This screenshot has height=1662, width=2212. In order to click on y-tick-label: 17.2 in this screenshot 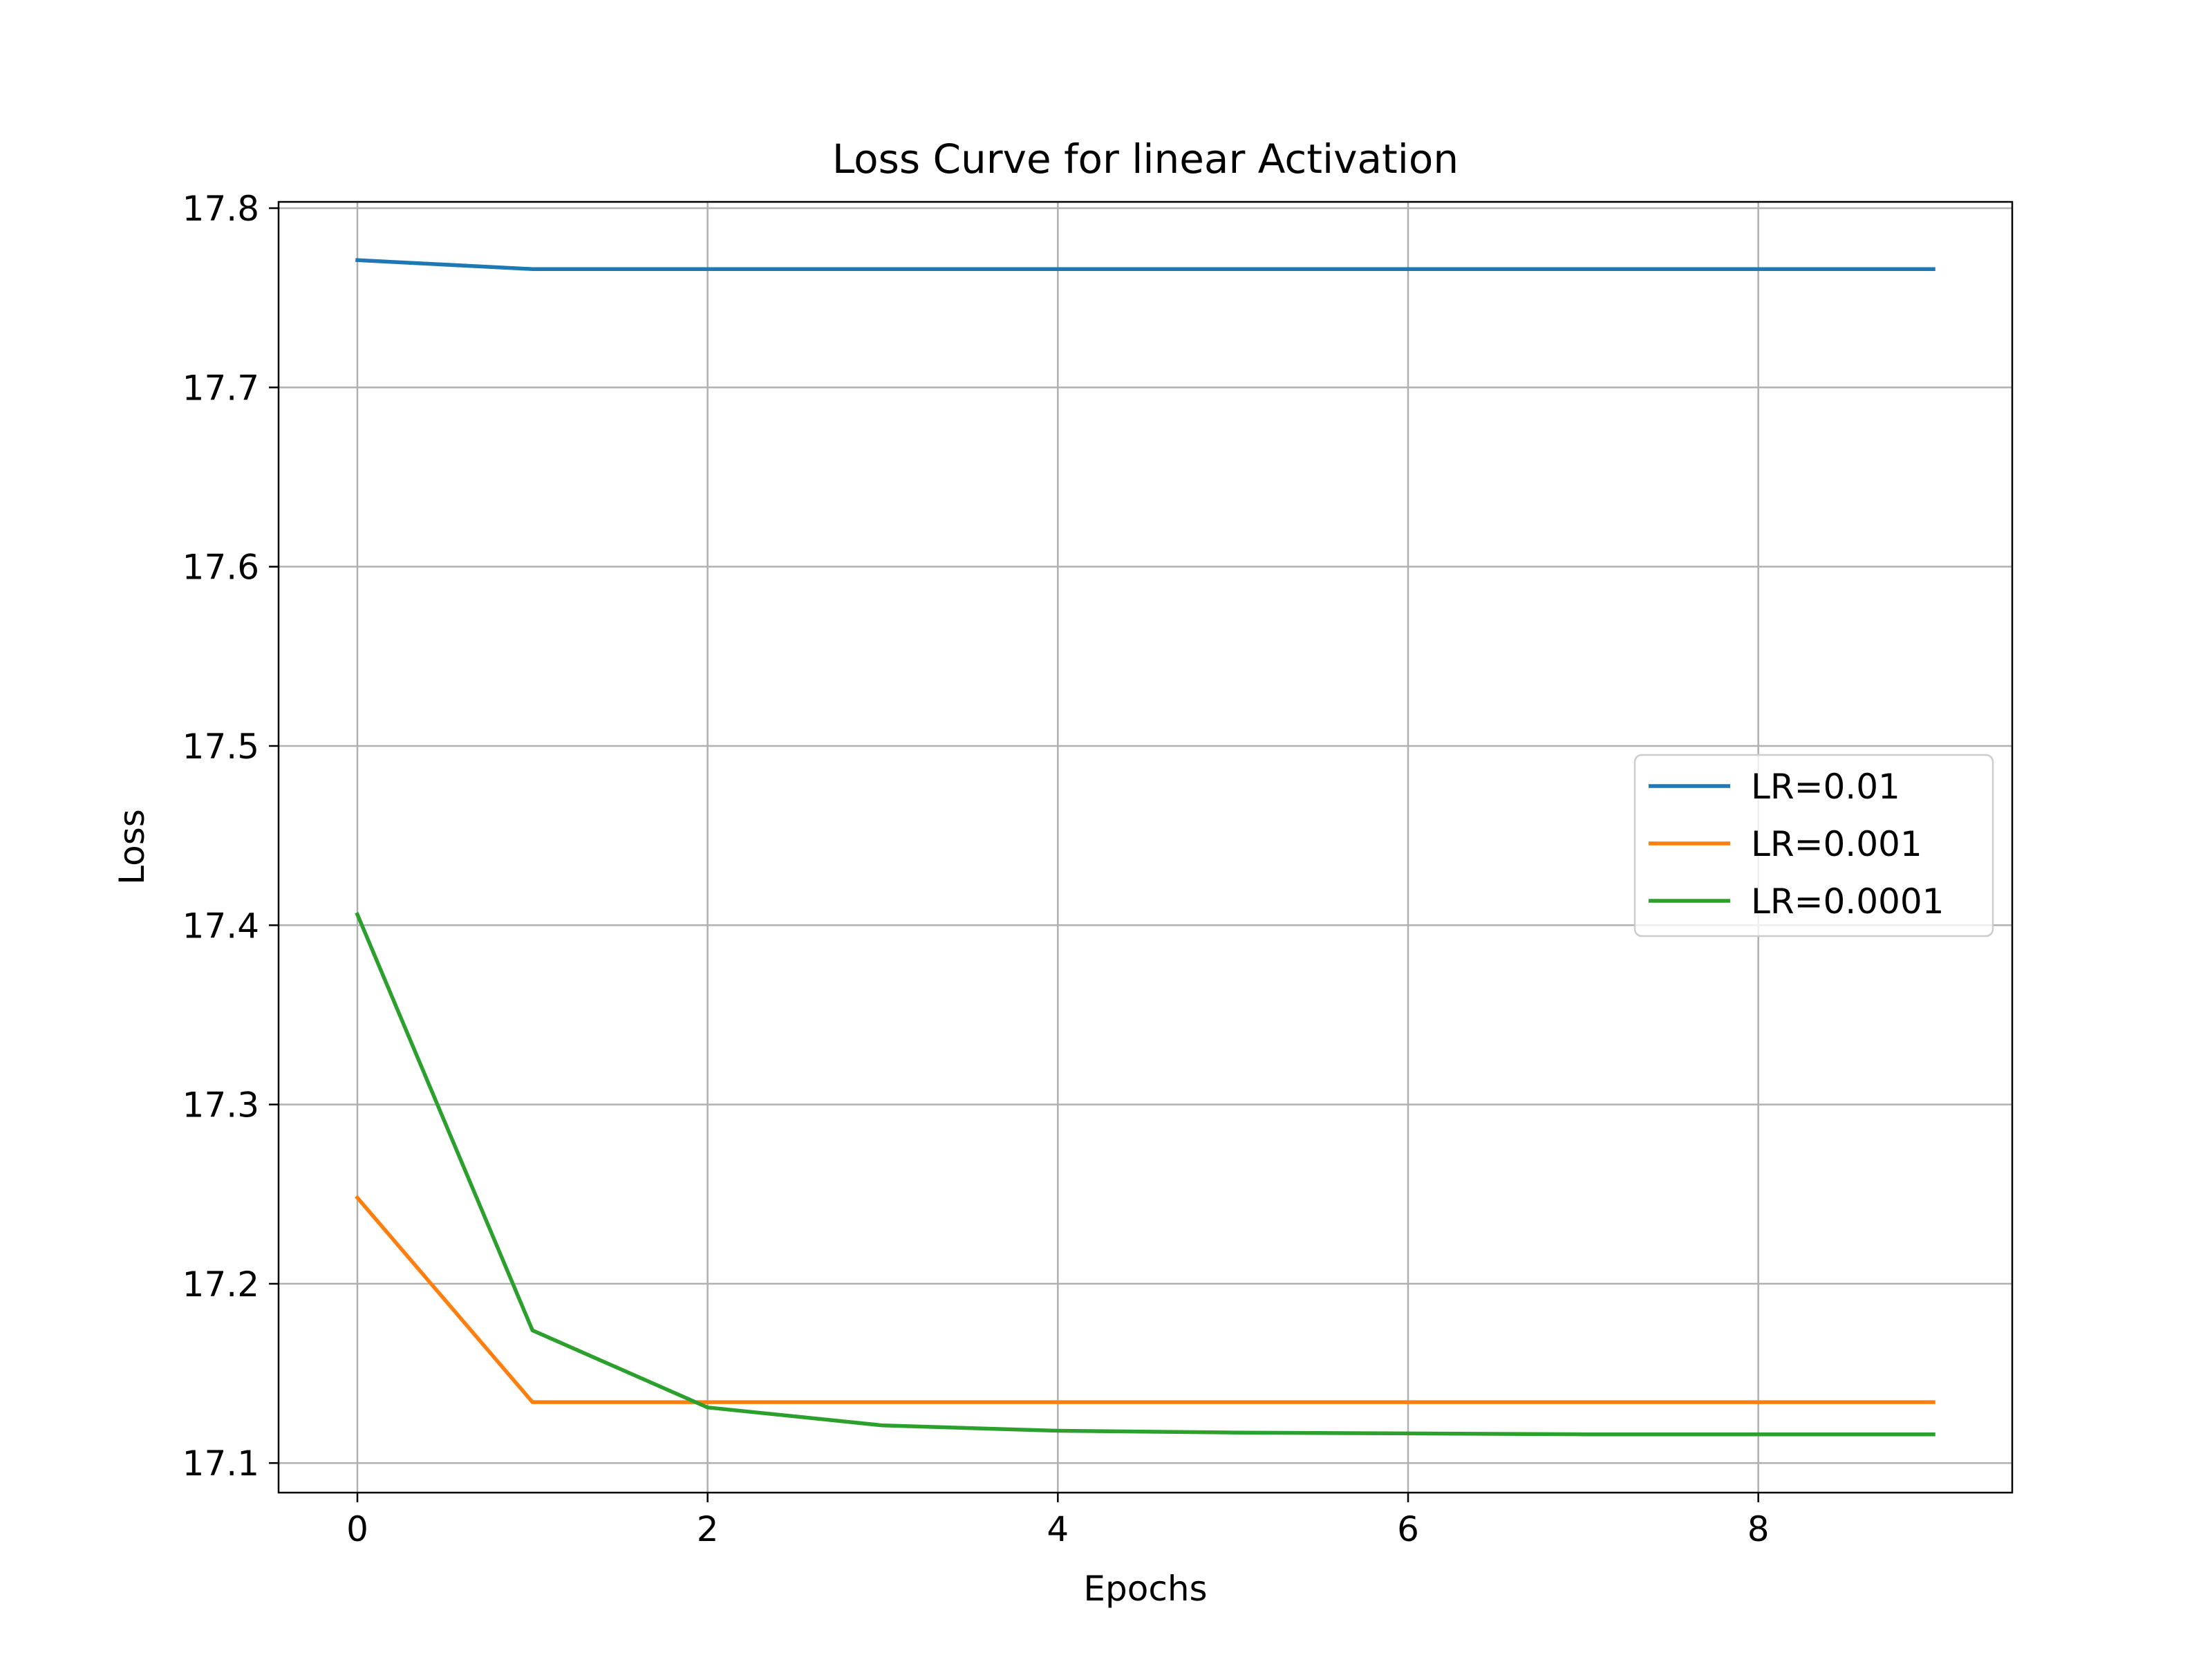, I will do `click(221, 1285)`.